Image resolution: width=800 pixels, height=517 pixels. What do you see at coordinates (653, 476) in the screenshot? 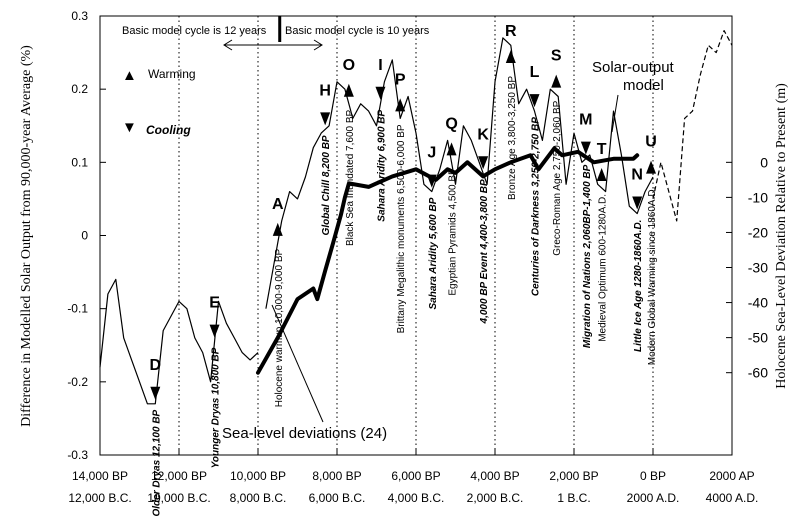
I see `x-tick-label-bp: 0 BP` at bounding box center [653, 476].